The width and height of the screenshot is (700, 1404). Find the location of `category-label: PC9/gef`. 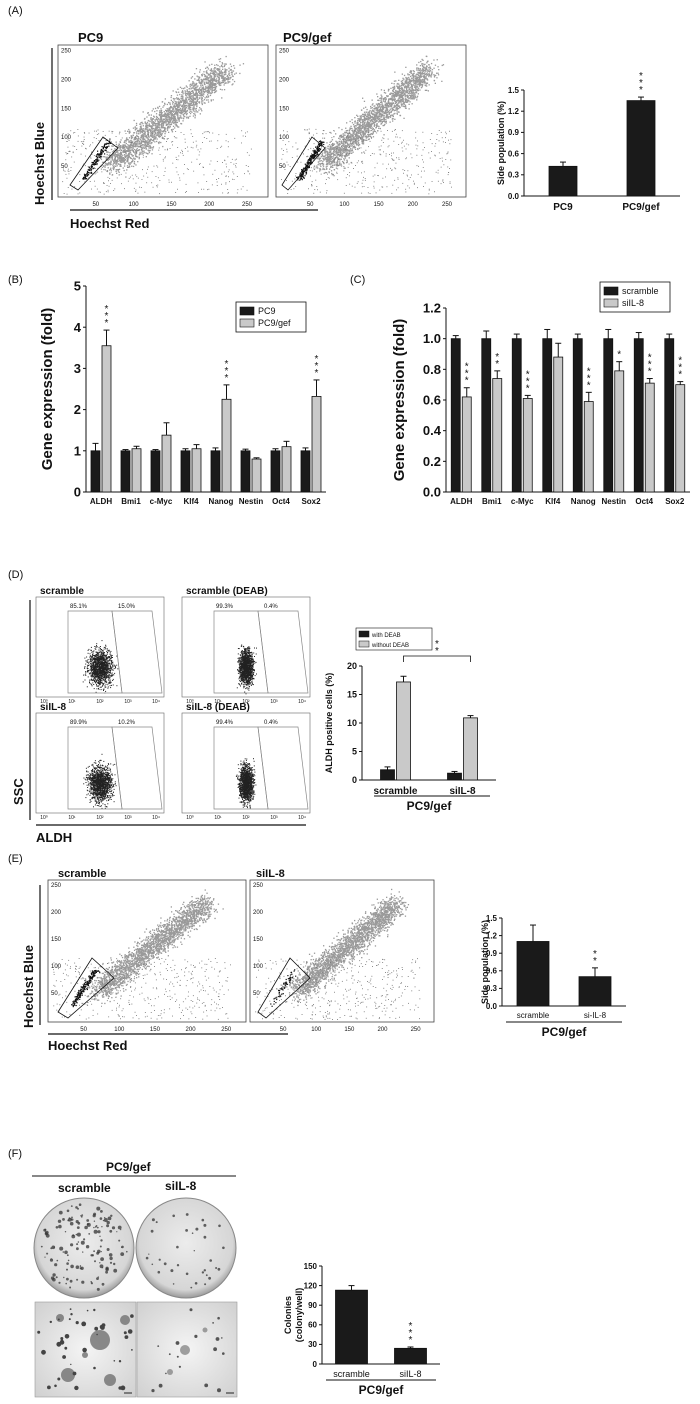

category-label: PC9/gef is located at coordinates (641, 207).